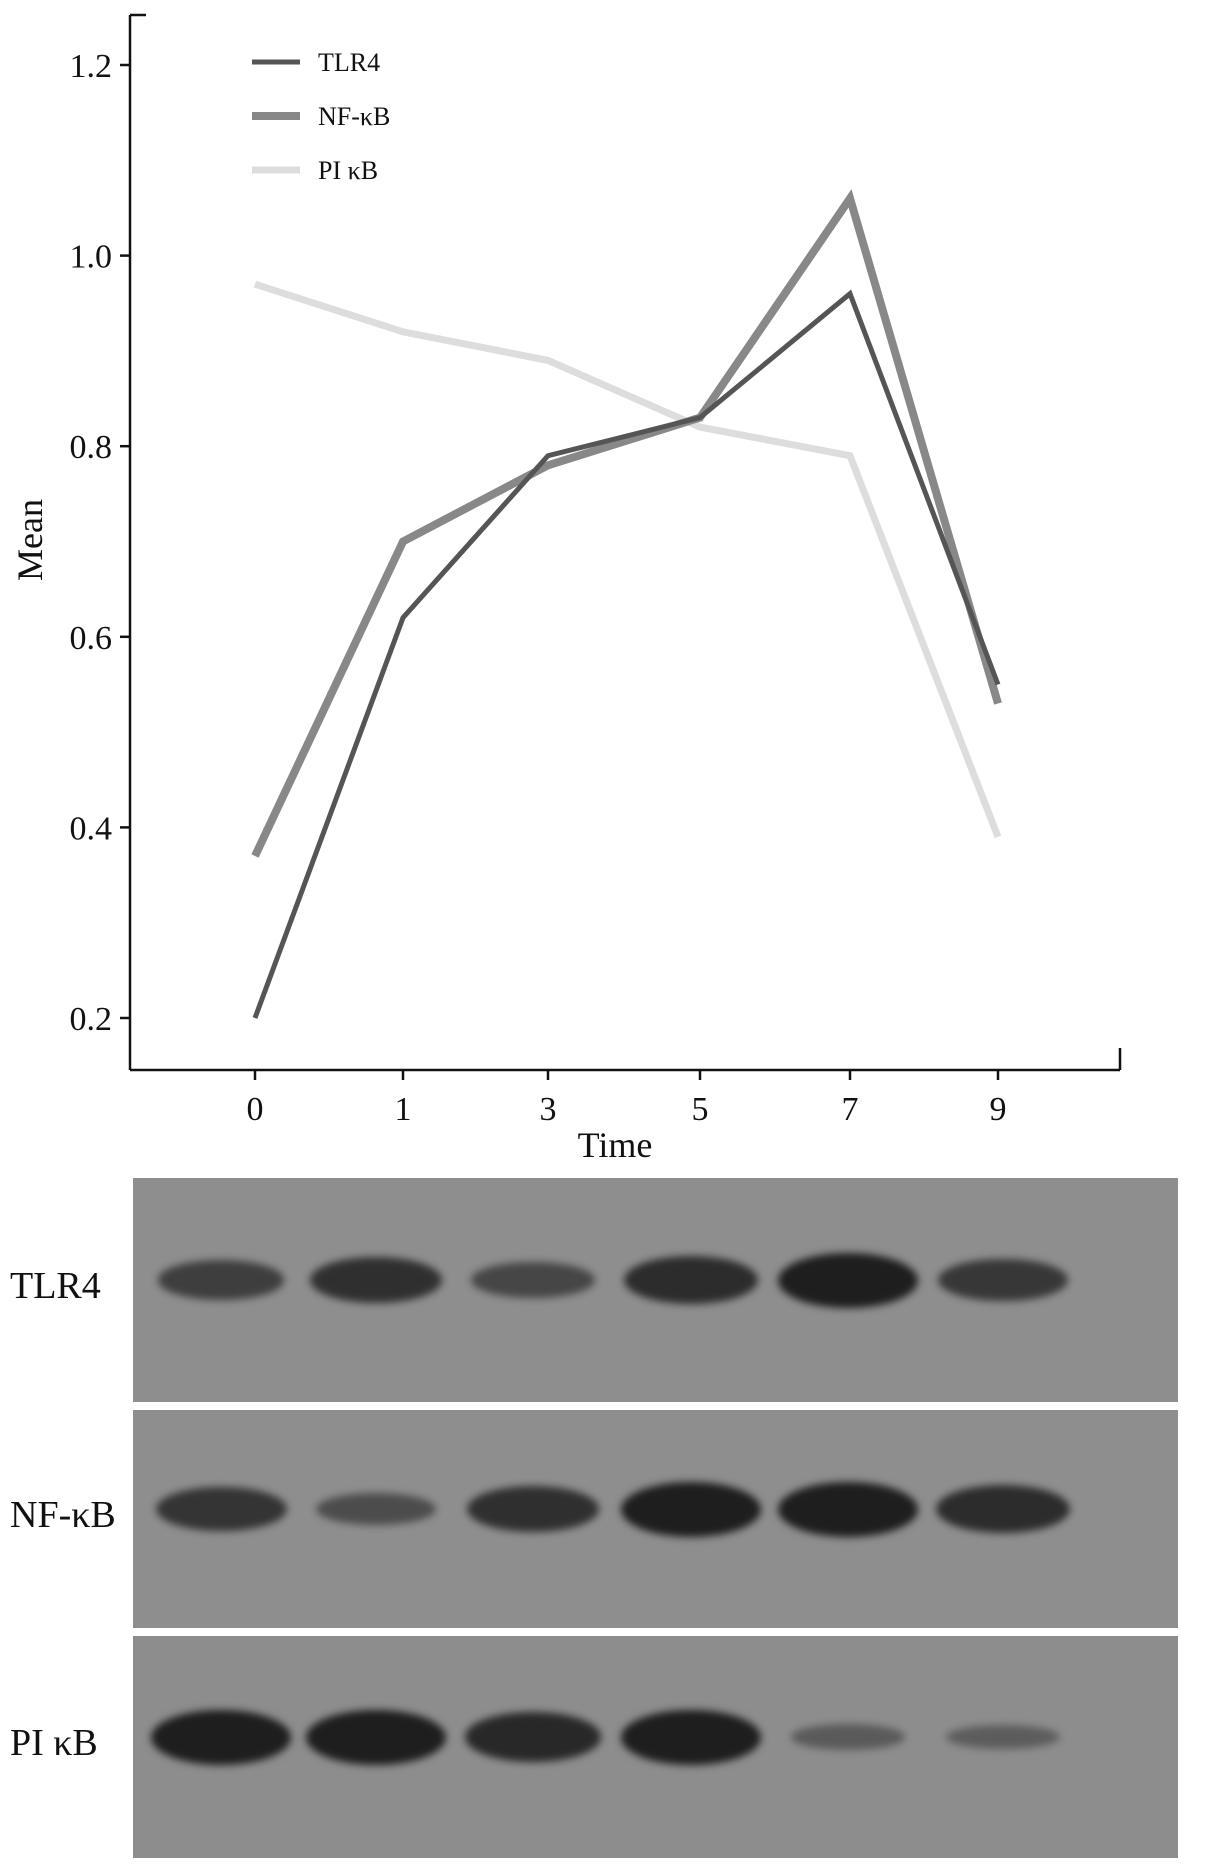 Image resolution: width=1205 pixels, height=1872 pixels. Describe the element at coordinates (91, 257) in the screenshot. I see `y-tick-label: 1.0` at that location.